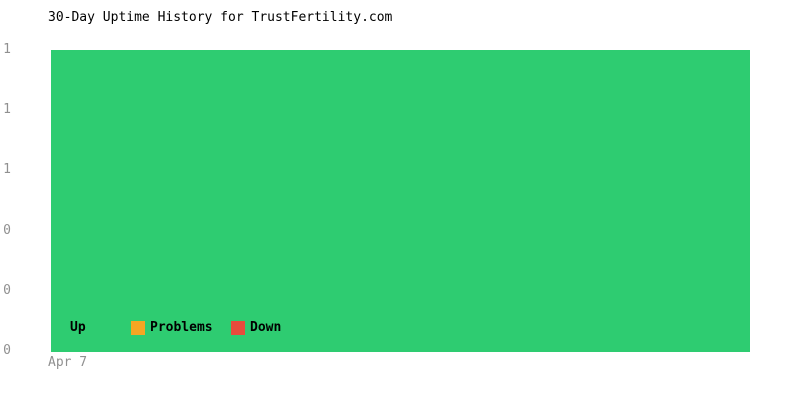  I want to click on legend-item-problems: Problems, so click(172, 328).